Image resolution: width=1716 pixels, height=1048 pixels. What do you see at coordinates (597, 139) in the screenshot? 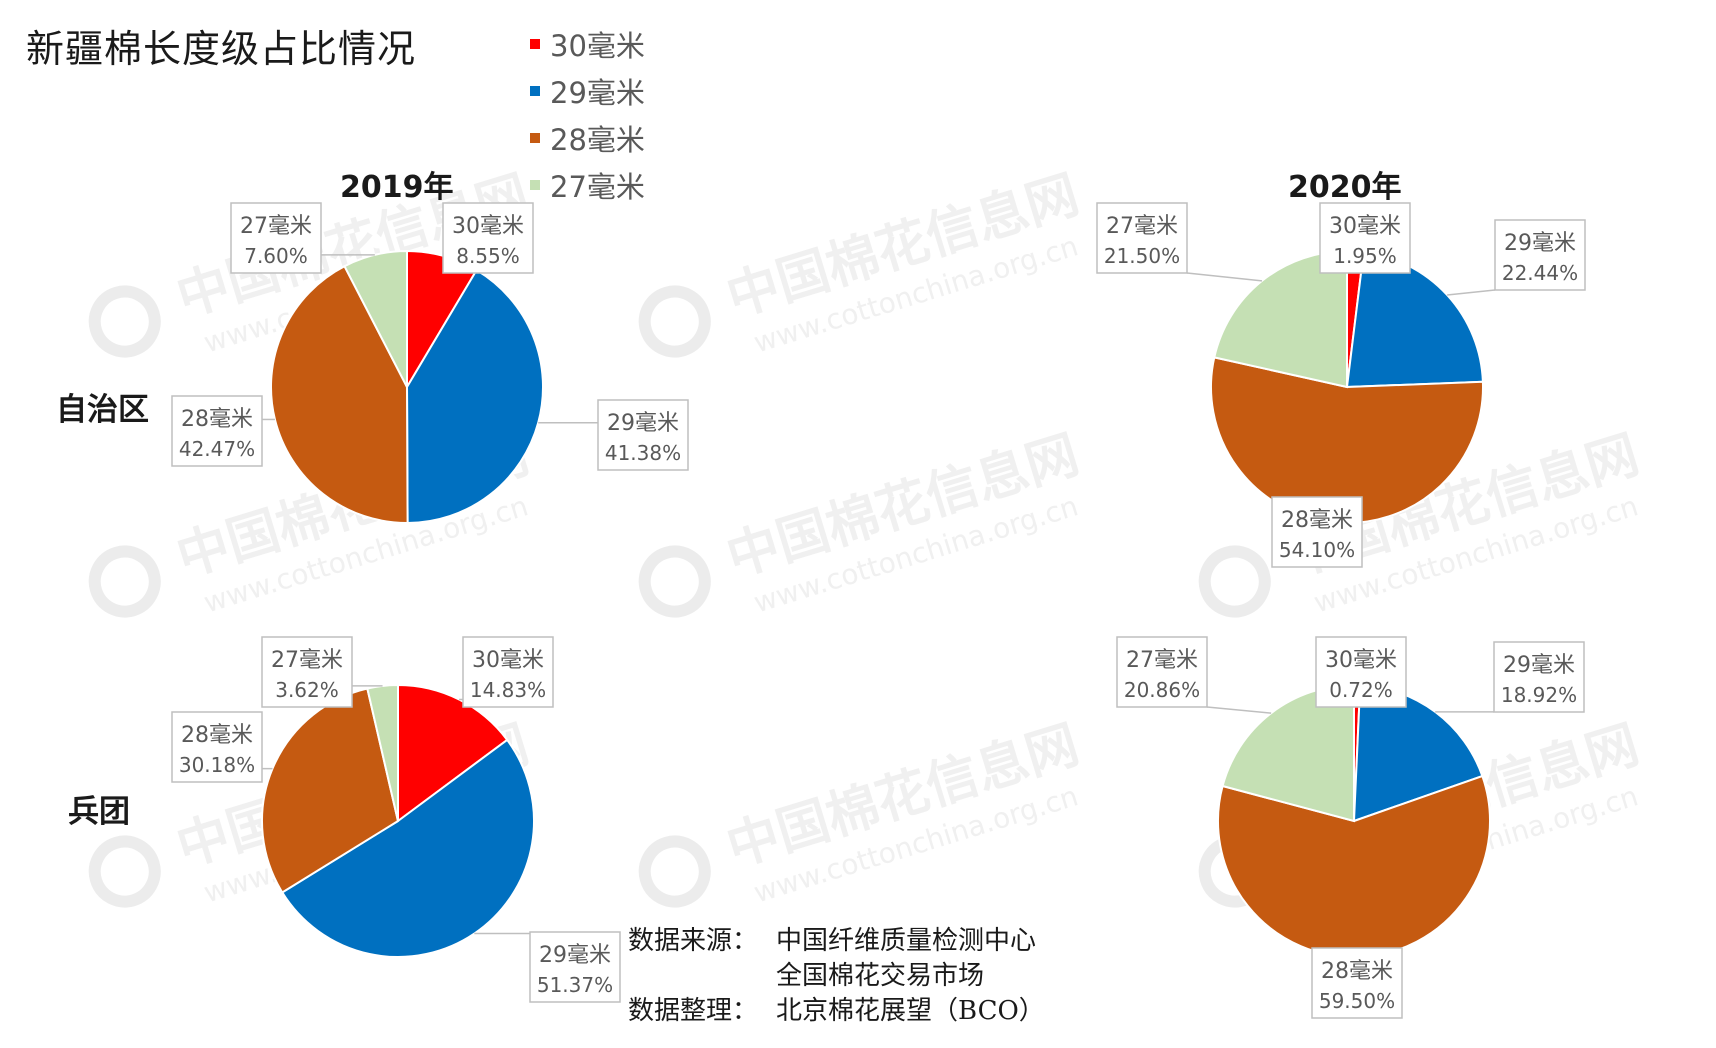
I see `legend-label-28mm: 28毫米` at bounding box center [597, 139].